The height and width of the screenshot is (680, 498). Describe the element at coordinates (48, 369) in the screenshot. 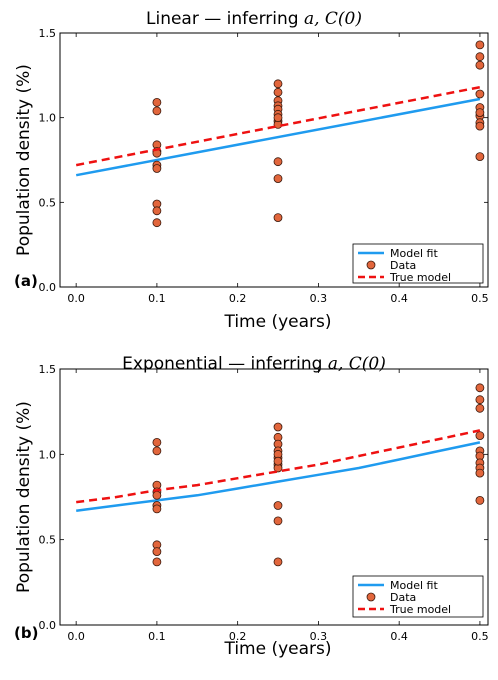

I see `panel-b-ytick-label: 1.5` at that location.